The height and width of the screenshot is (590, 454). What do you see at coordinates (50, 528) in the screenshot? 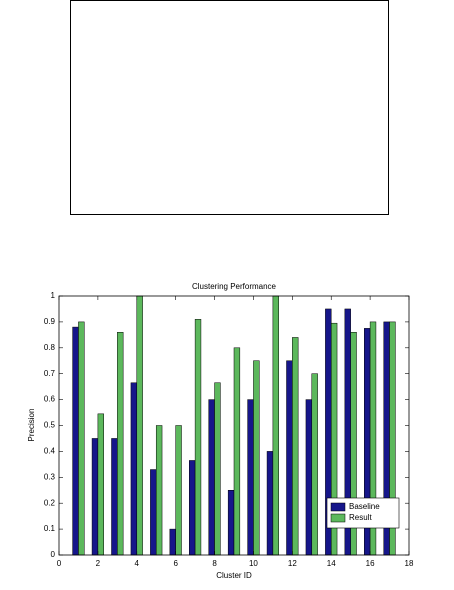
I see `y-tick-label: 0.1` at bounding box center [50, 528].